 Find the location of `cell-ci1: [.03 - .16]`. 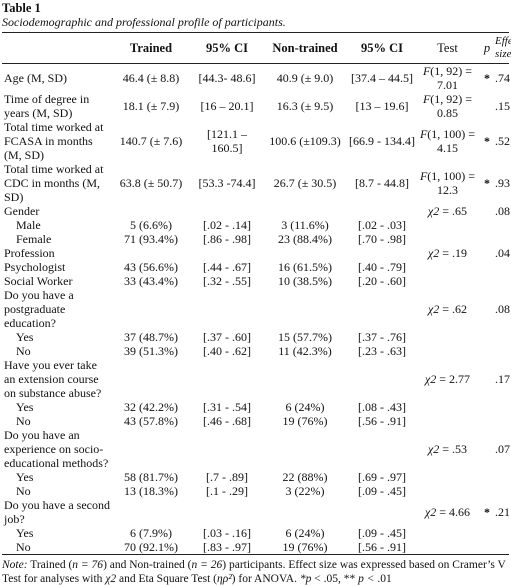

cell-ci1: [.03 - .16] is located at coordinates (227, 533).